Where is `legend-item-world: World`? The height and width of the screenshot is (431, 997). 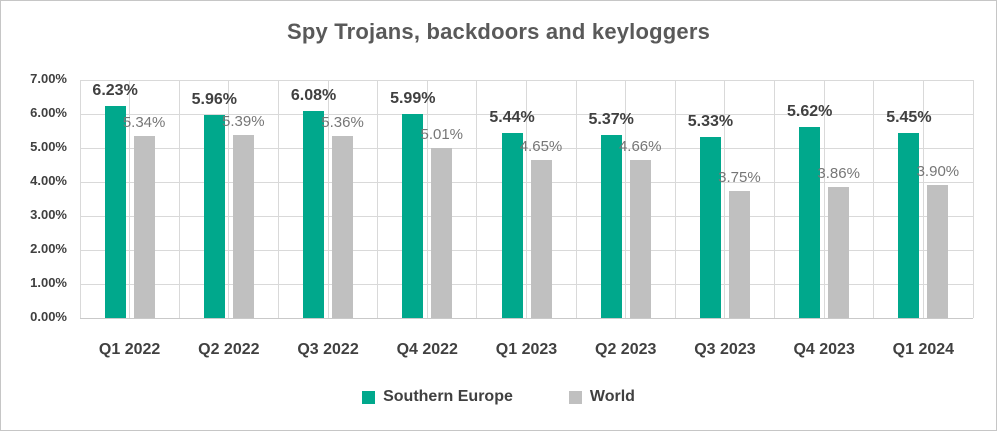
legend-item-world: World is located at coordinates (601, 397).